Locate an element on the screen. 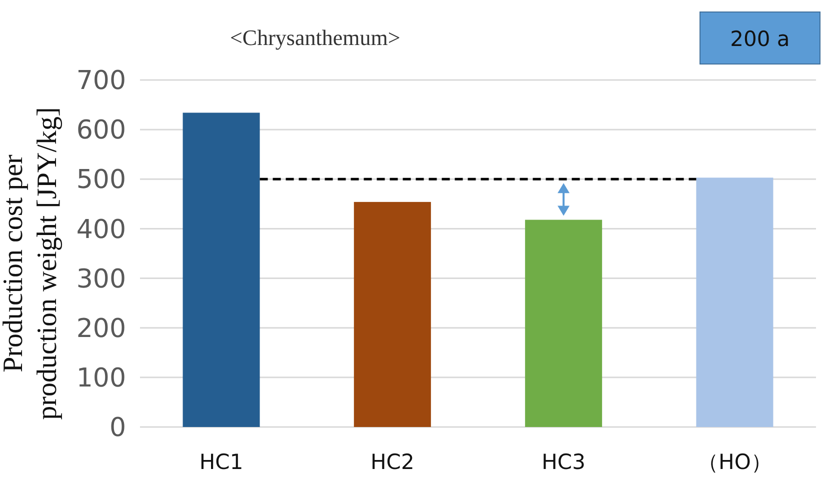 This screenshot has width=836, height=497. y-tick-label: 200 is located at coordinates (101, 329).